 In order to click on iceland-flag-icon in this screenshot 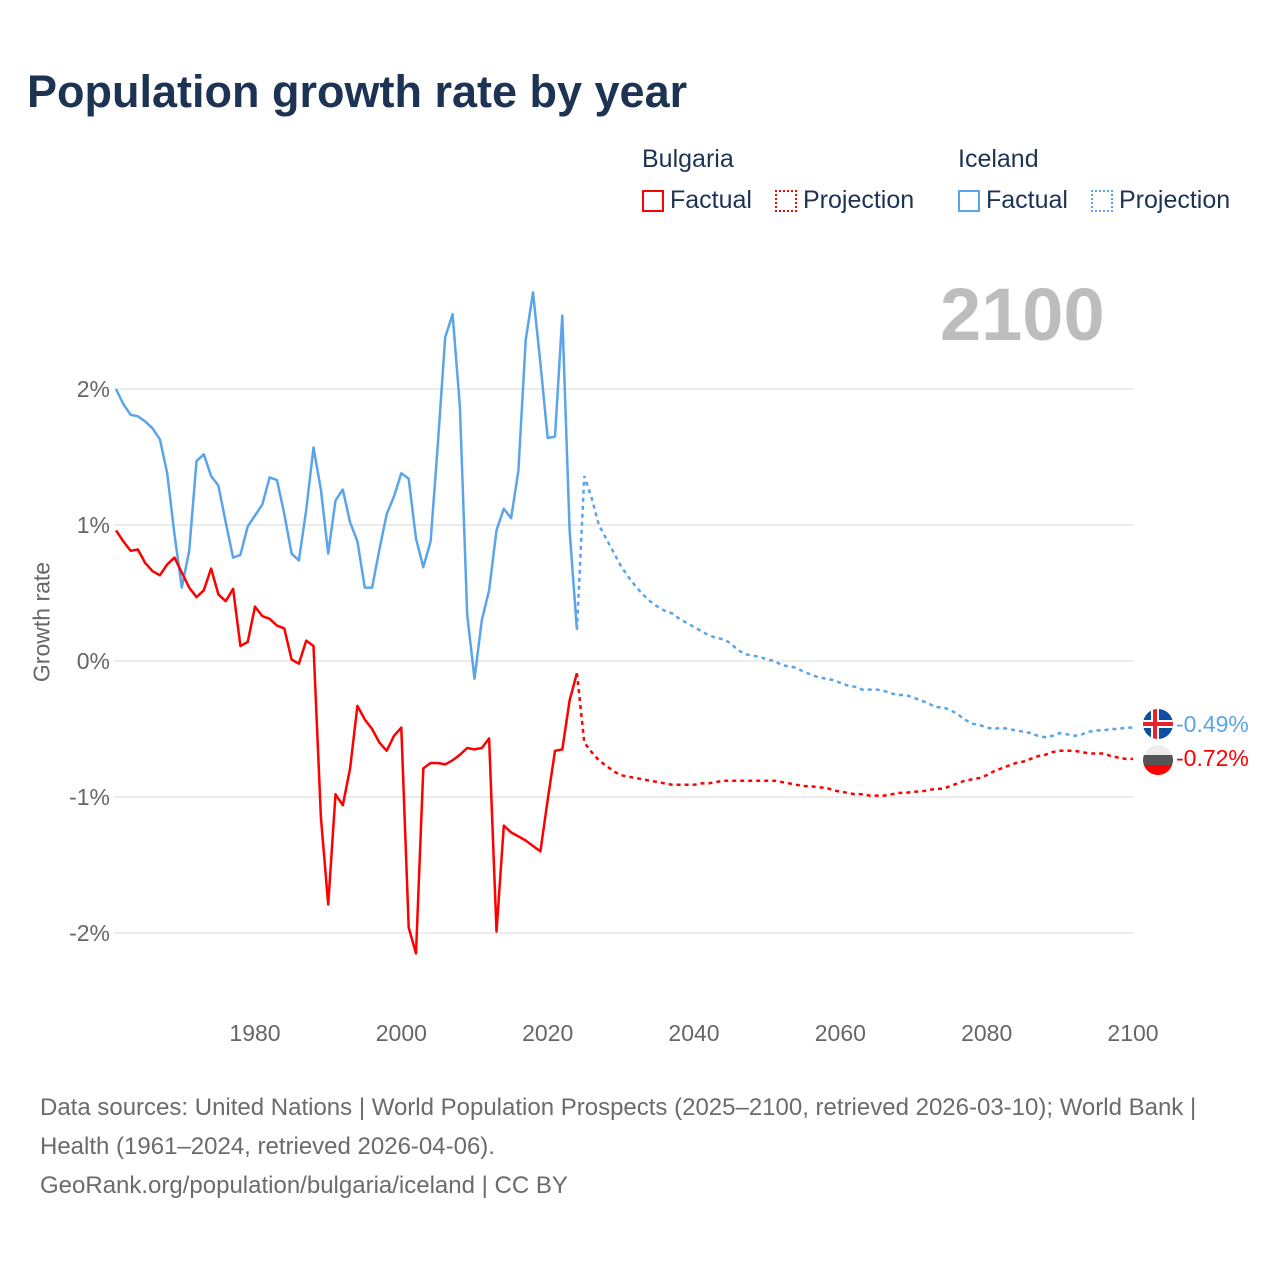, I will do `click(1158, 724)`.